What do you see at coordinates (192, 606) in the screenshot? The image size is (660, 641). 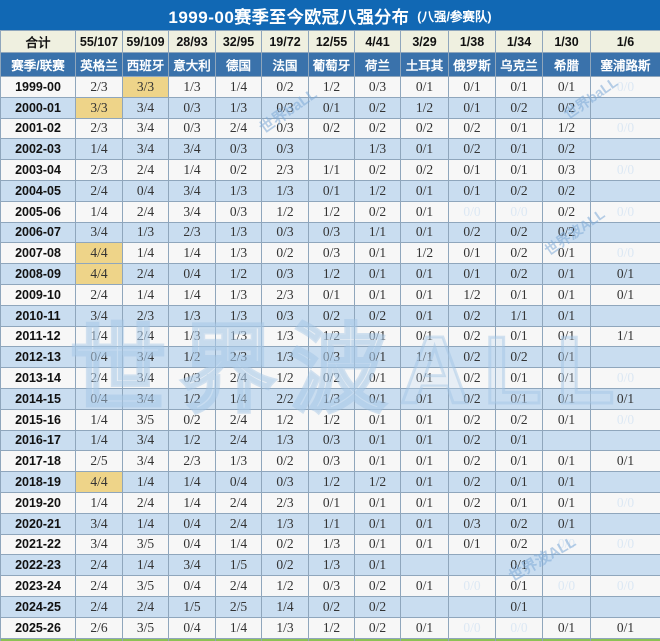 I see `qf-cell: 1/5` at bounding box center [192, 606].